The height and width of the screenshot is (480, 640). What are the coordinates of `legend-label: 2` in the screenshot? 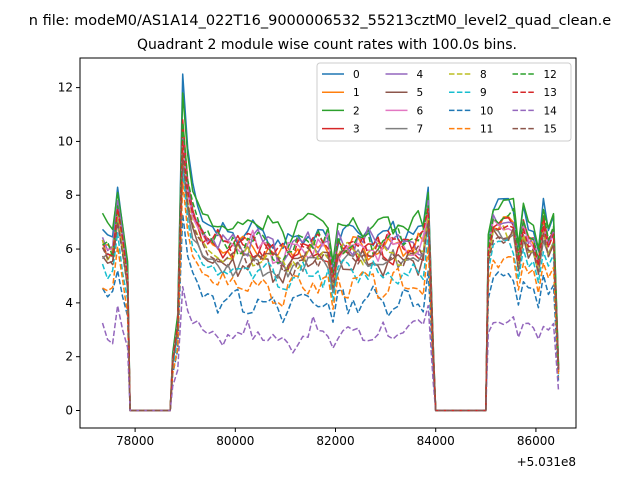 It's located at (356, 111).